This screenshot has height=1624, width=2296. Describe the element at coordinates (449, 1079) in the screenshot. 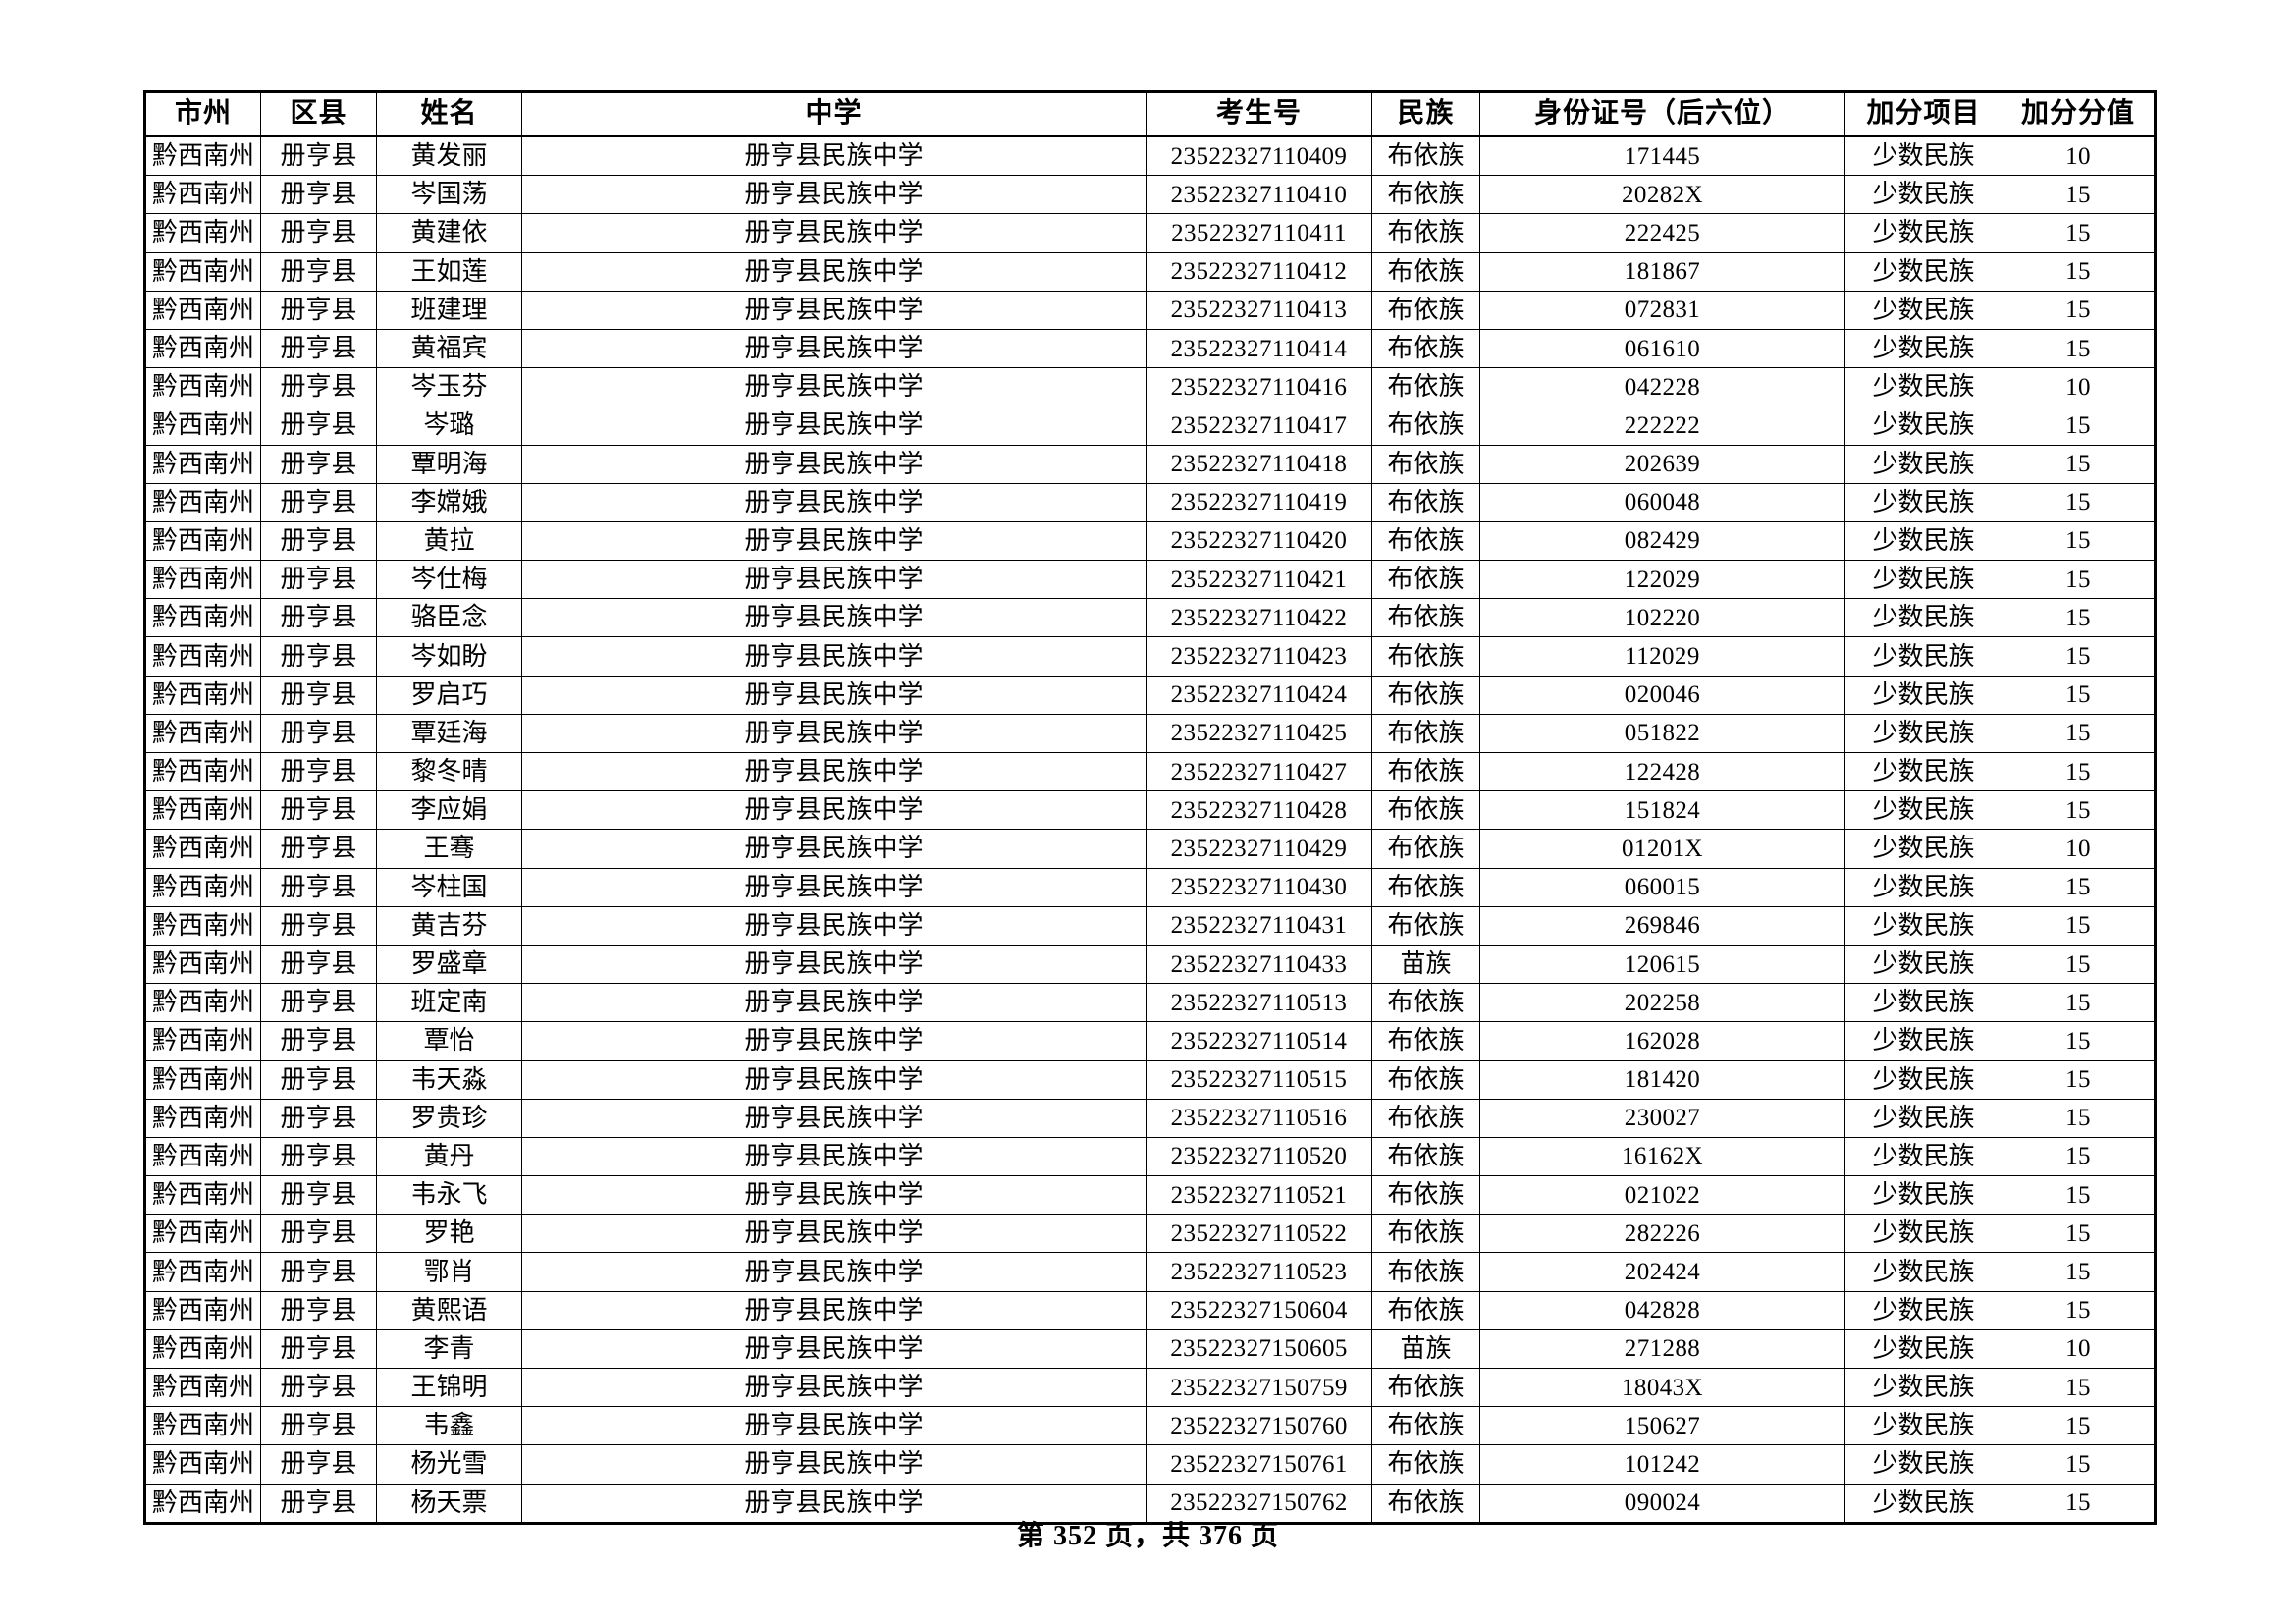

I see `cell-name: 韦天淼` at that location.